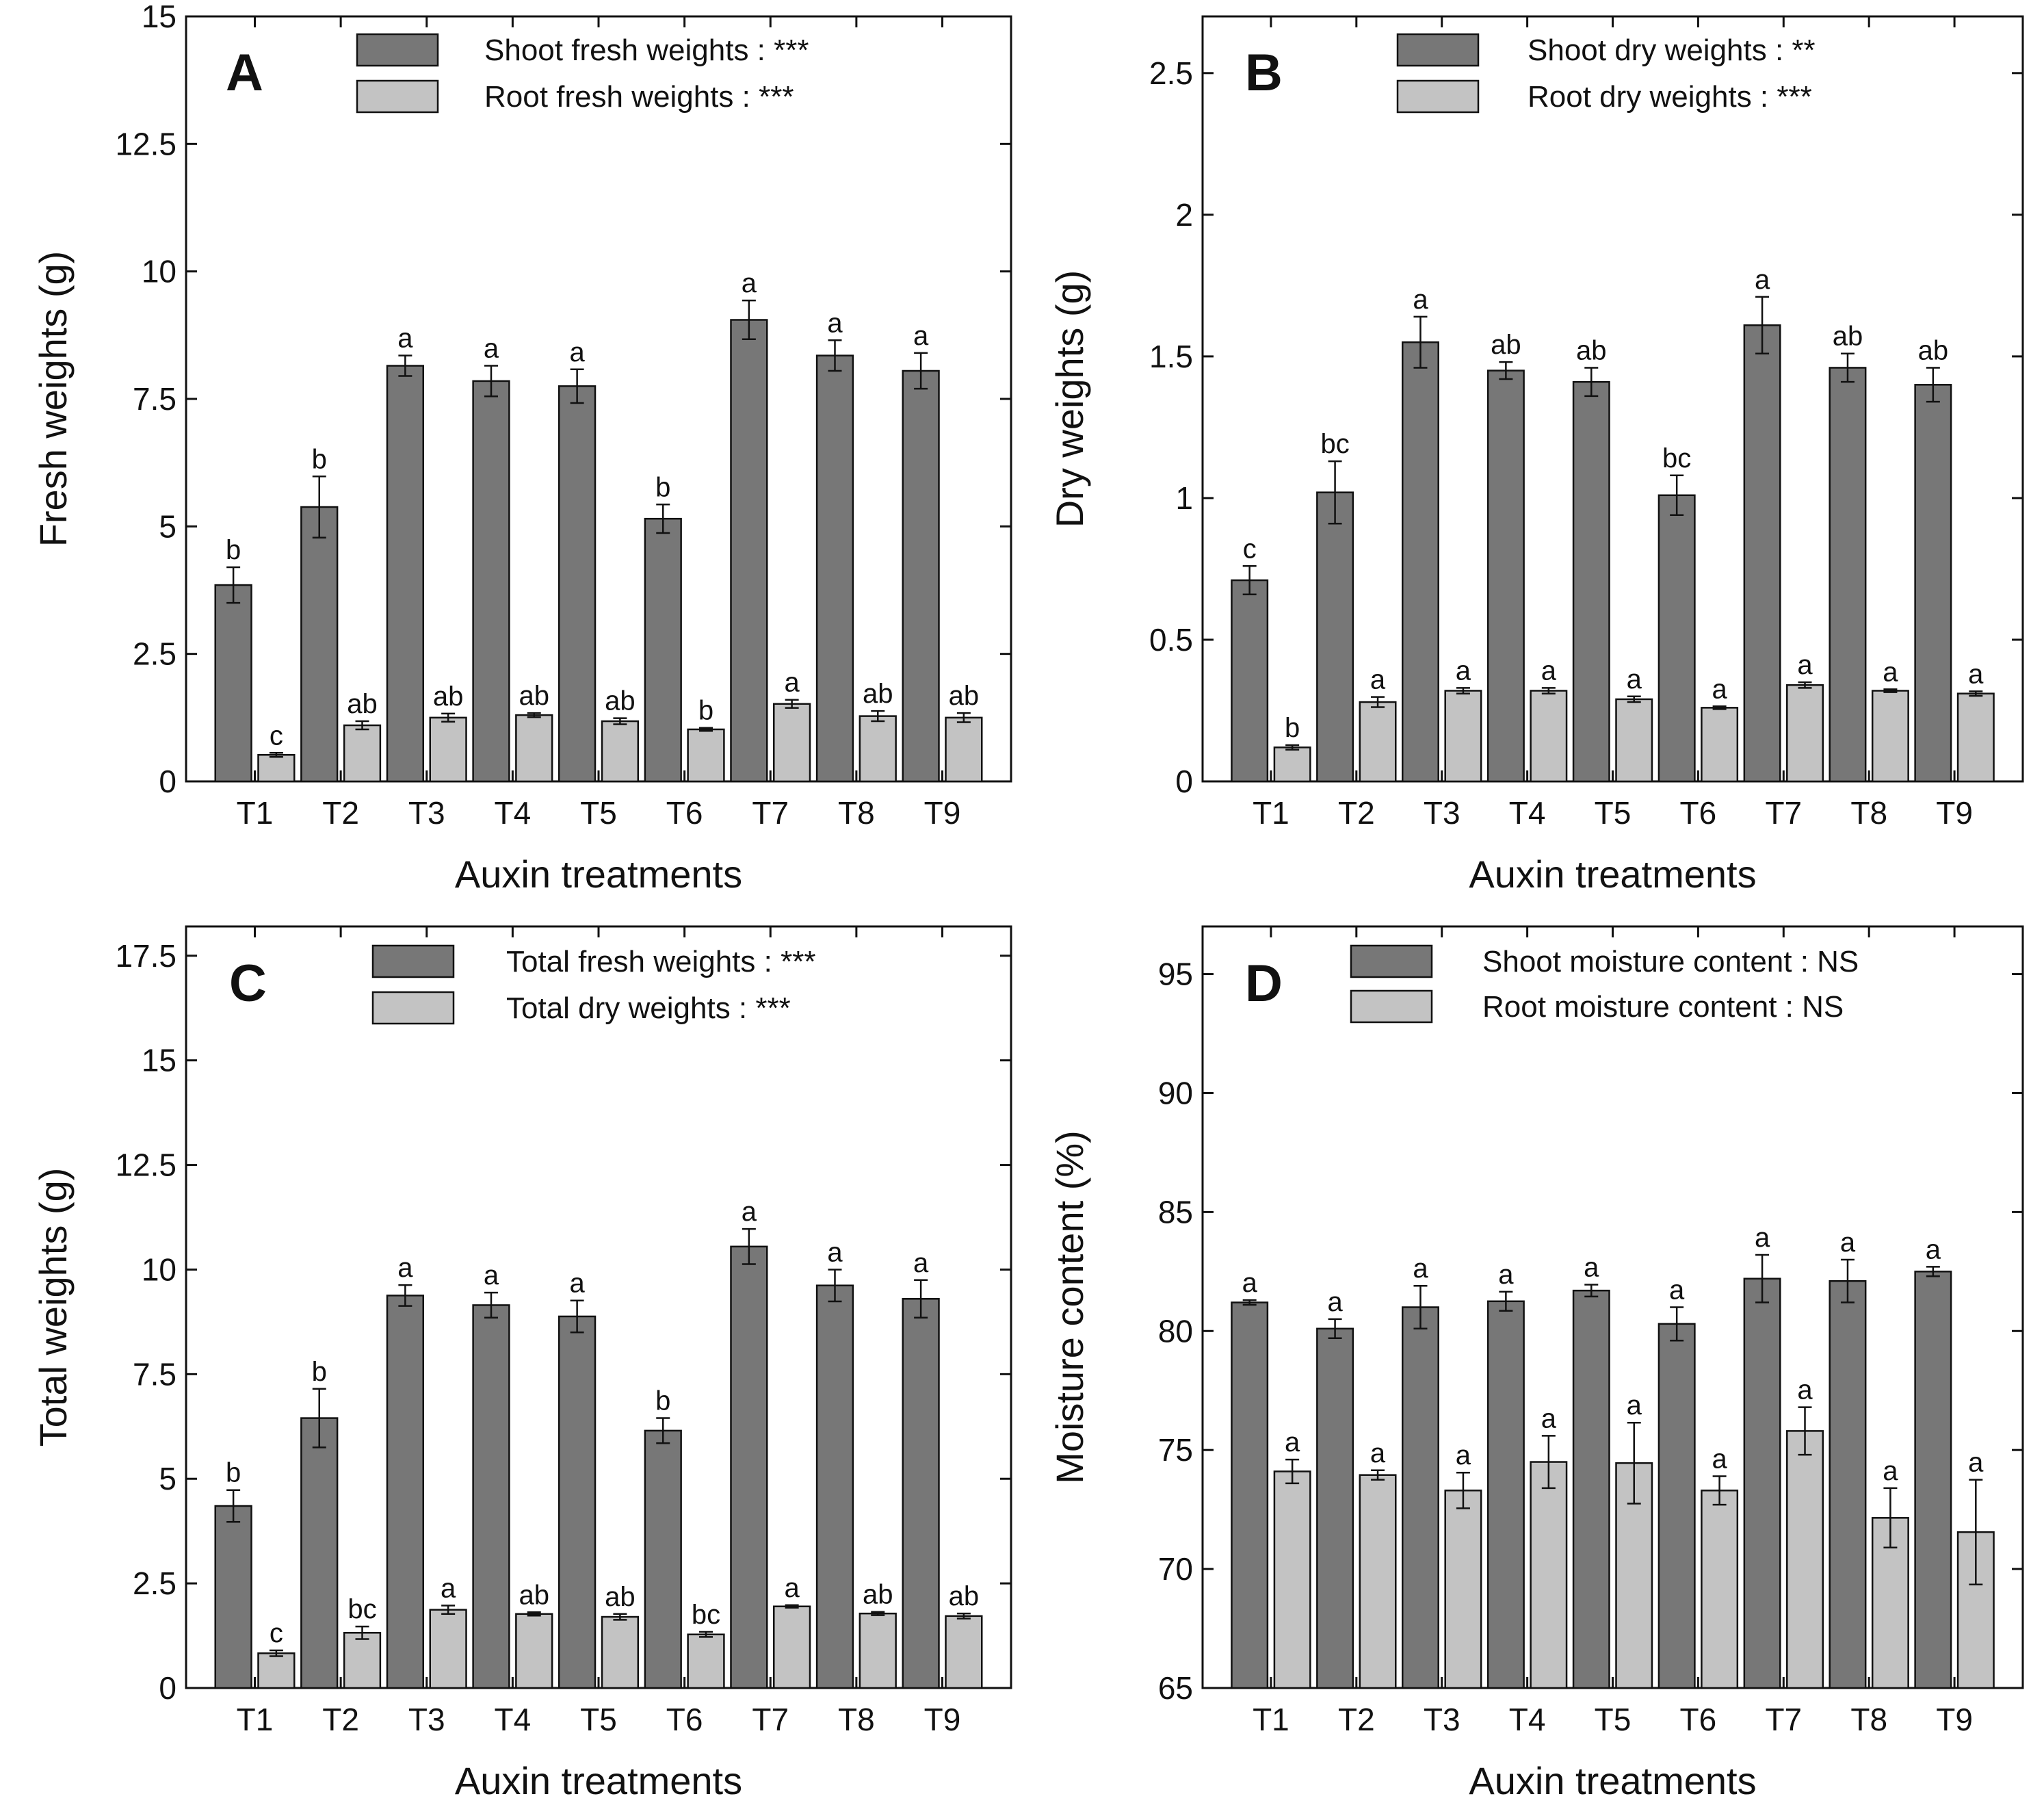 This screenshot has height=1818, width=2044. Describe the element at coordinates (1698, 1719) in the screenshot. I see `panel-d-xtick-label: T6` at that location.